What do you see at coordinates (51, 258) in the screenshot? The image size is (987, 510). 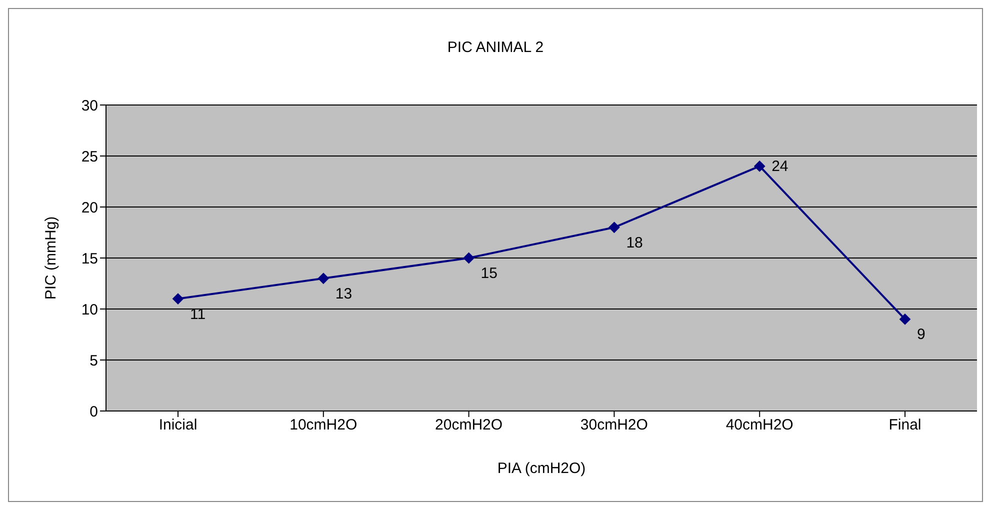 I see `y-axis-title: PIC (mmHg)` at bounding box center [51, 258].